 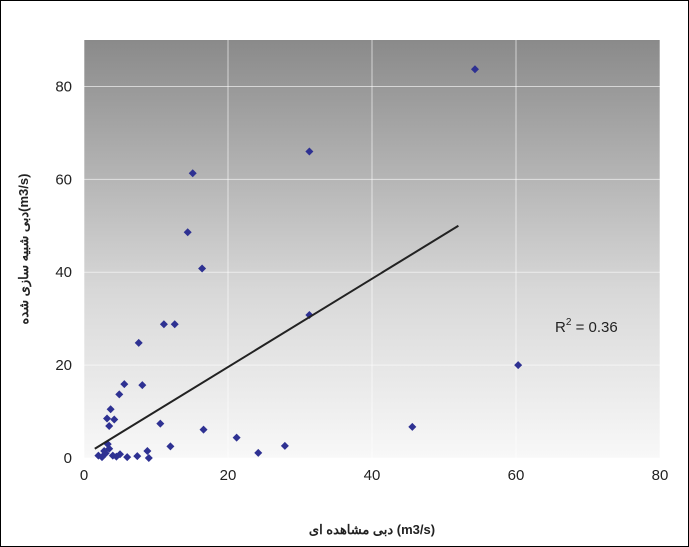 What do you see at coordinates (228, 475) in the screenshot?
I see `x-tick-label: 20` at bounding box center [228, 475].